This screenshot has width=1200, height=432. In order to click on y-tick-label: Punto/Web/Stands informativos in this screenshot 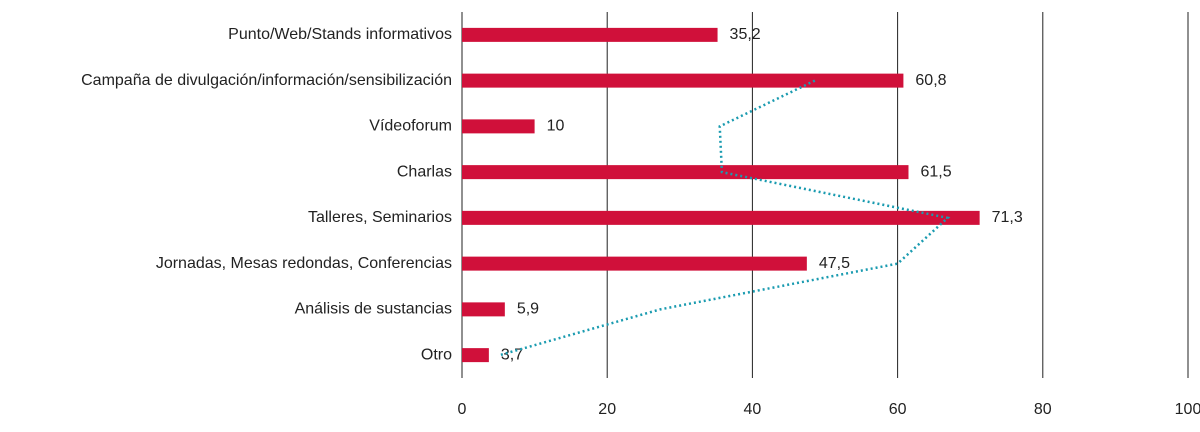, I will do `click(340, 34)`.